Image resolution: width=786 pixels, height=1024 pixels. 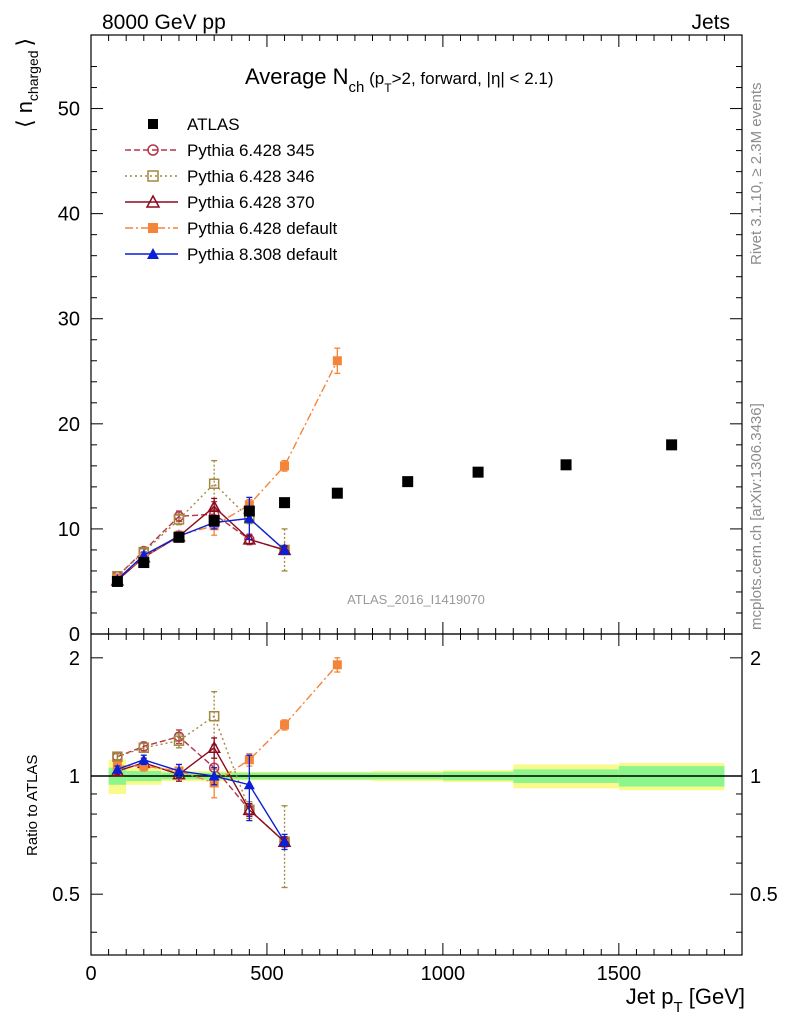 What do you see at coordinates (251, 176) in the screenshot?
I see `legend-label: Pythia 6.428 346` at bounding box center [251, 176].